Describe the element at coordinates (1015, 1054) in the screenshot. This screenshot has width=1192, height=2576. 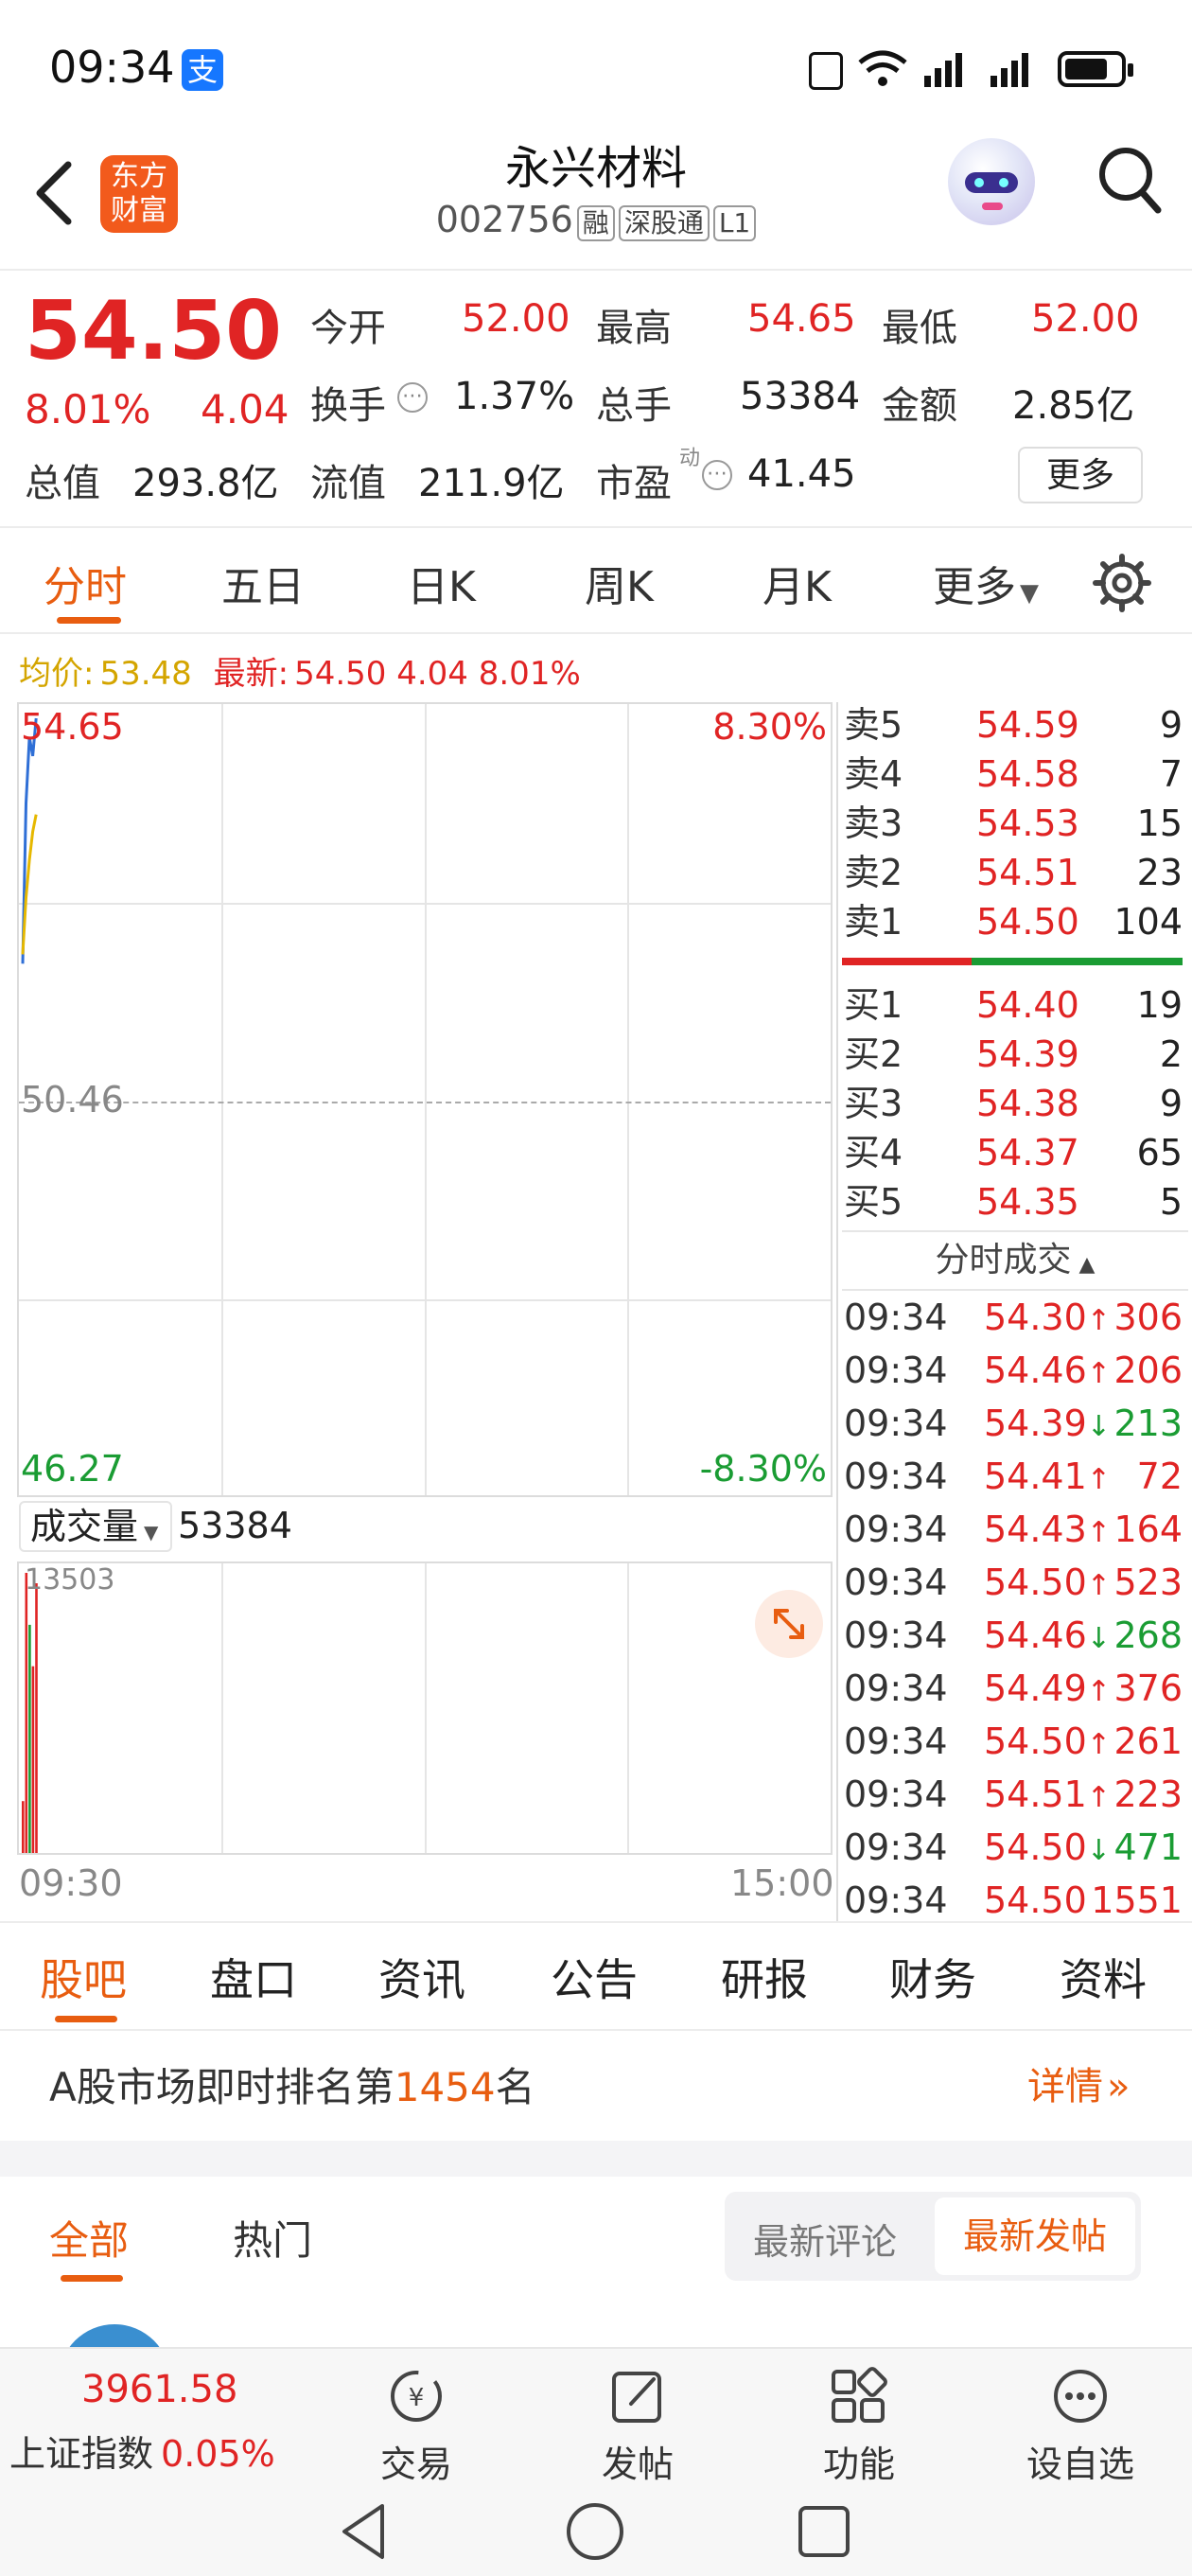
I see `bid-row: 买2 54.39 2` at that location.